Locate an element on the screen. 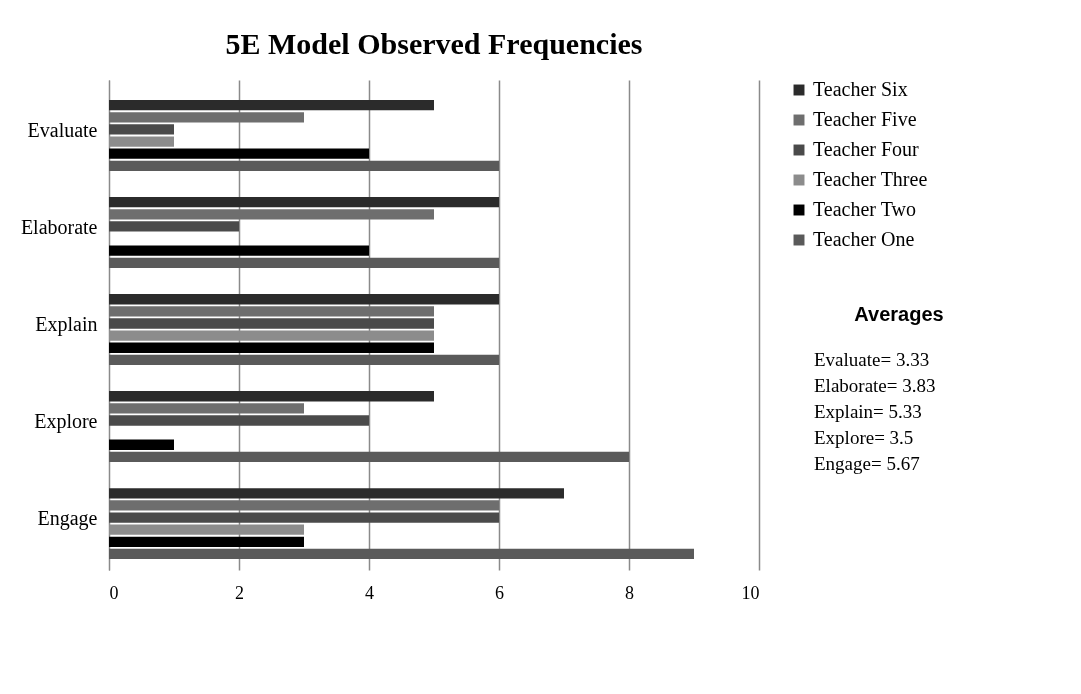 The image size is (1081, 694). y-tick-label: Evaluate is located at coordinates (62, 129).